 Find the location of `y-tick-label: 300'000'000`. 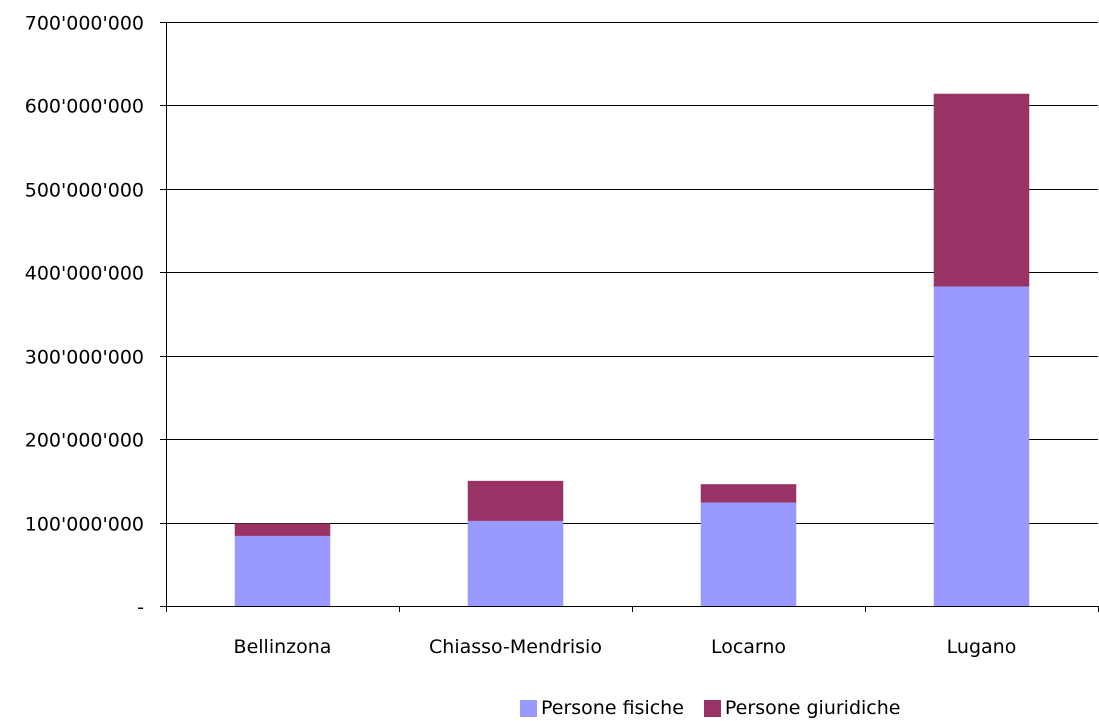

y-tick-label: 300'000'000 is located at coordinates (84, 358).